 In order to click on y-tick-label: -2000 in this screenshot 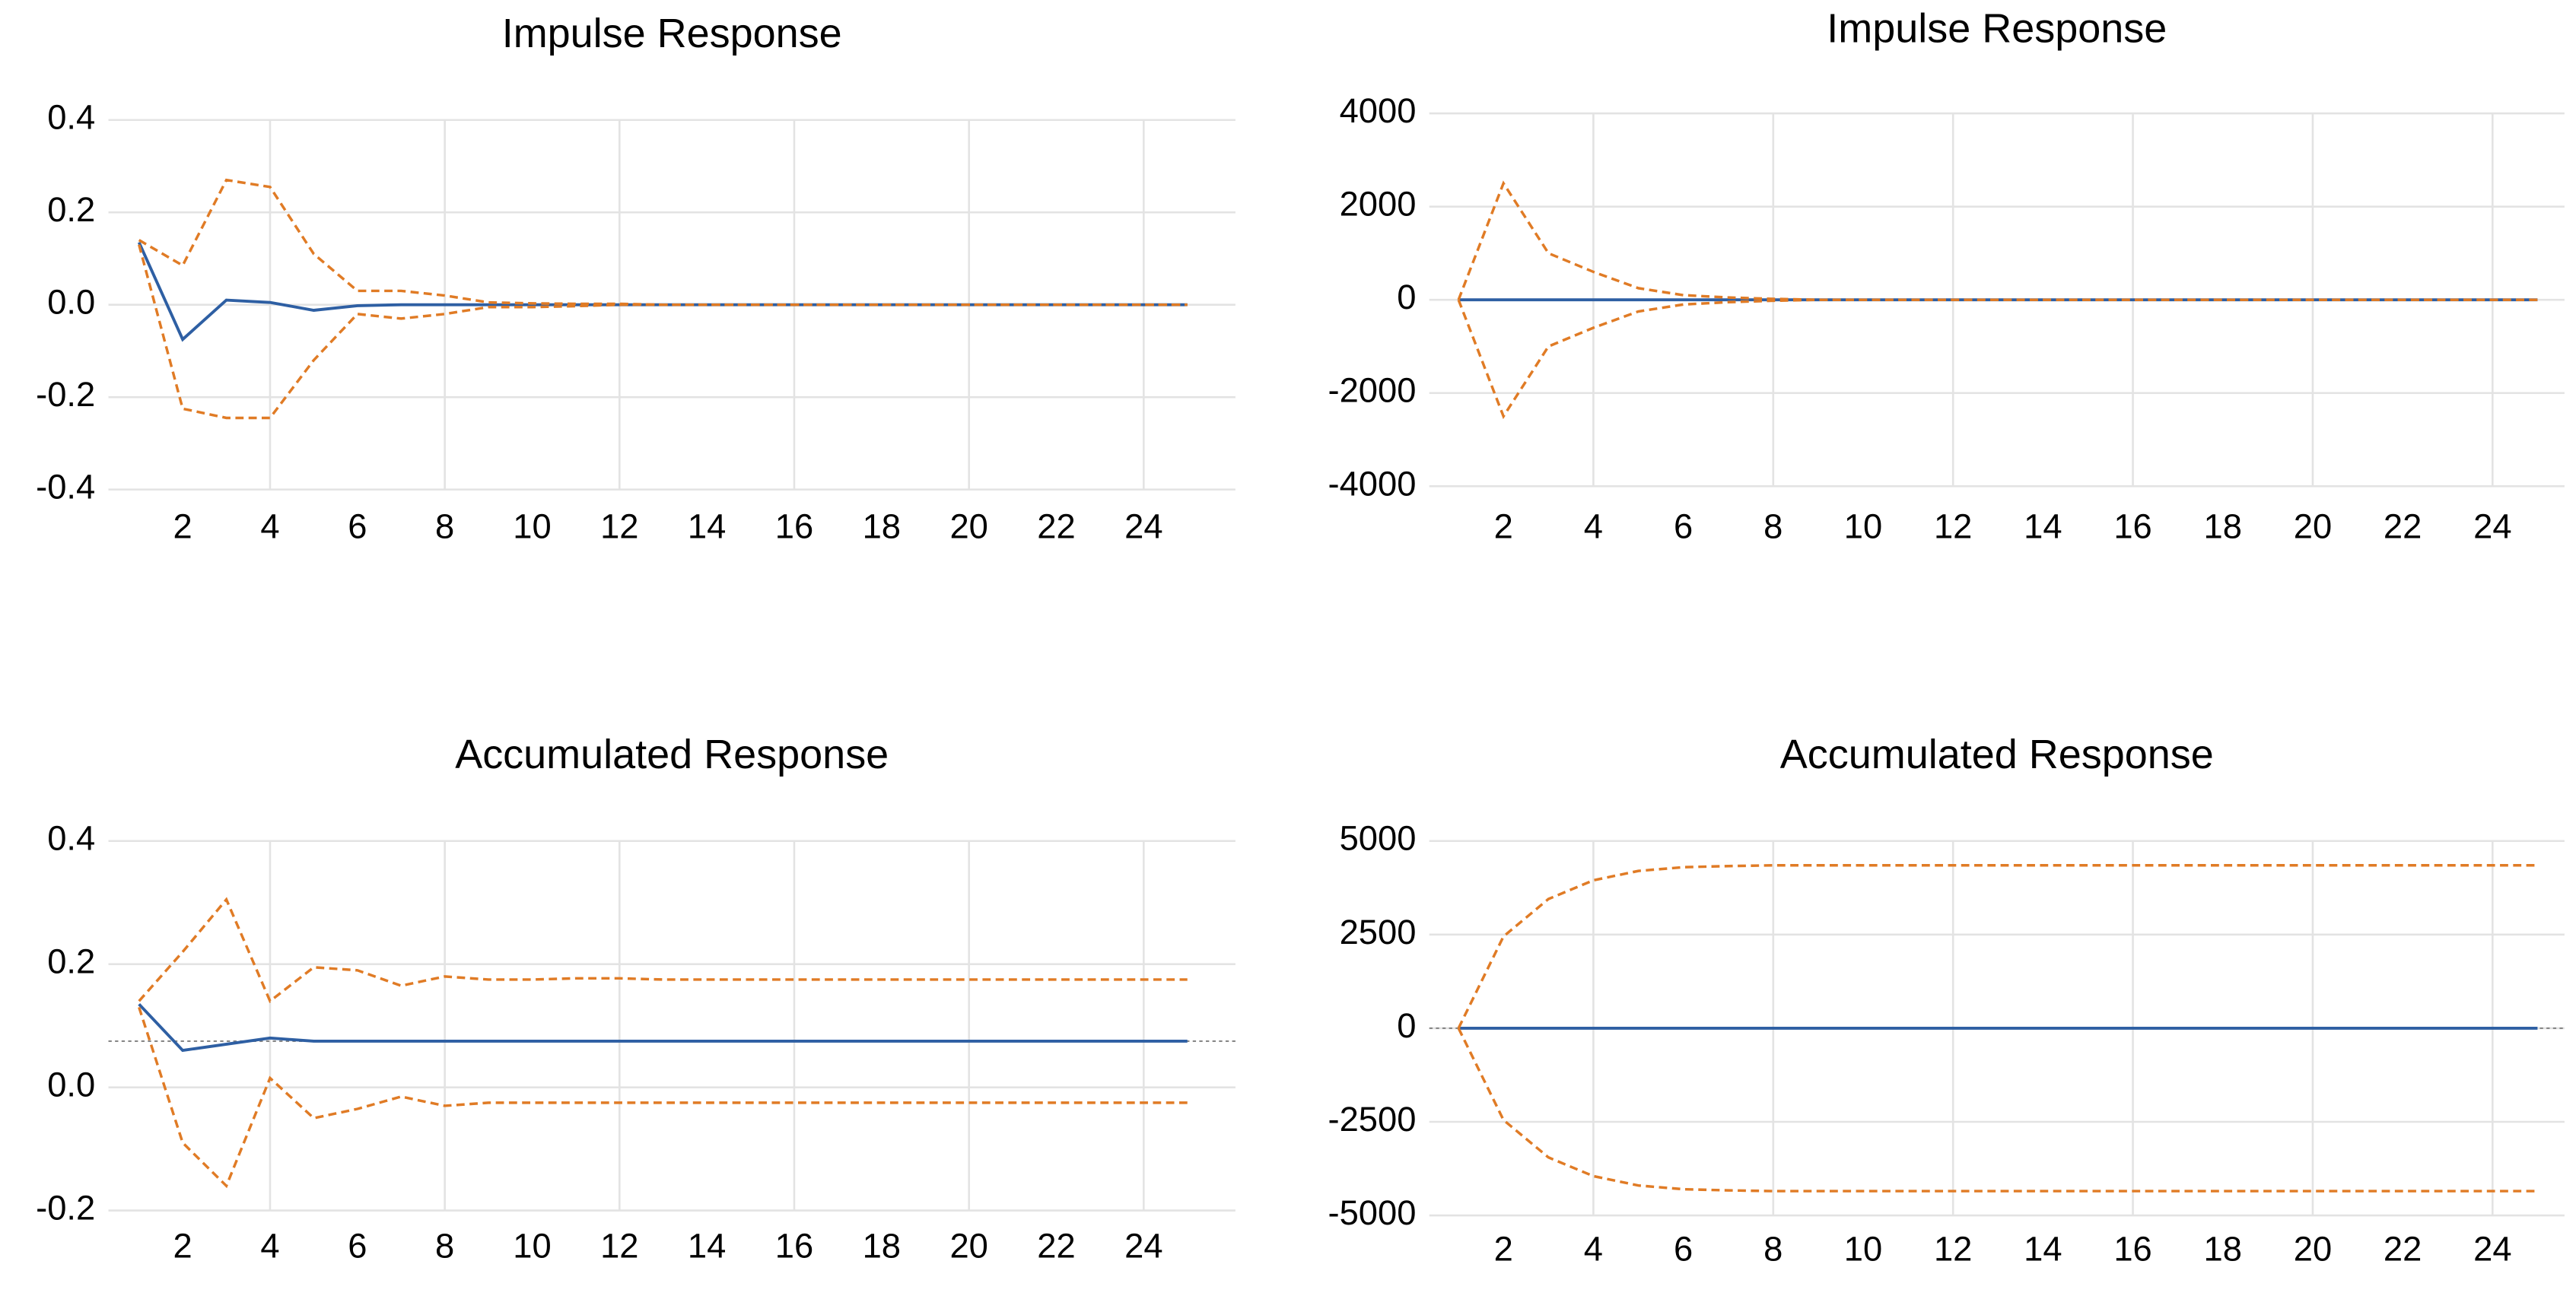, I will do `click(1372, 390)`.